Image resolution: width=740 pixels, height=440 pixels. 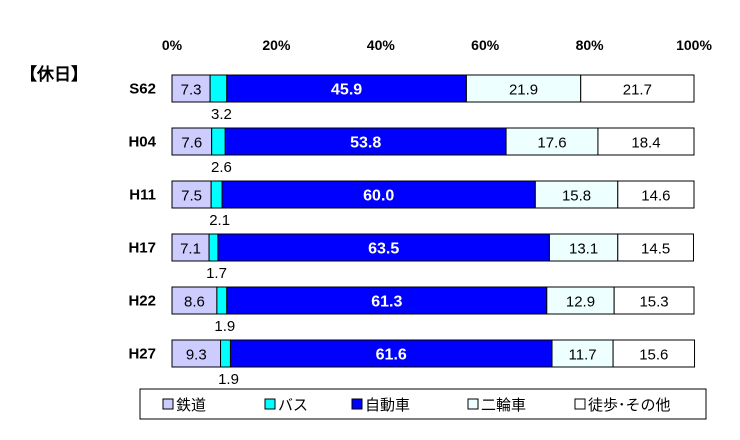 What do you see at coordinates (219, 220) in the screenshot?
I see `data-label: 2.1` at bounding box center [219, 220].